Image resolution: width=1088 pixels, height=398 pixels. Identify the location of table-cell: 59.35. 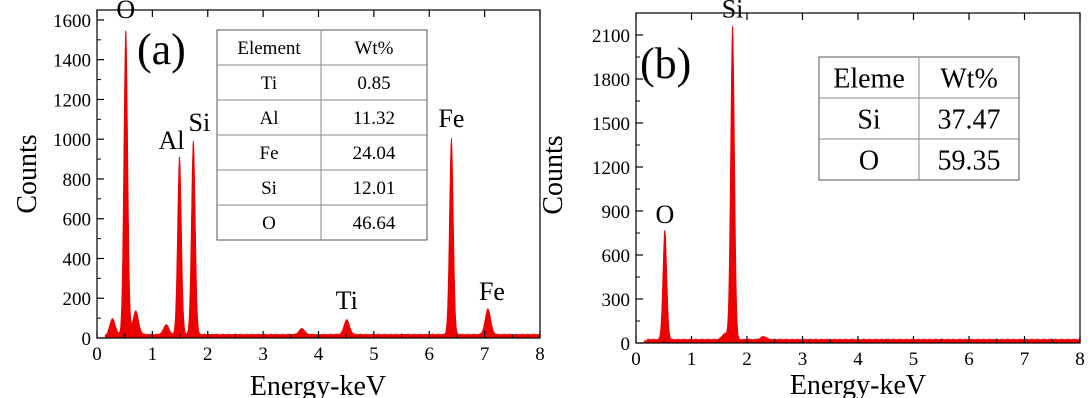
(969, 160).